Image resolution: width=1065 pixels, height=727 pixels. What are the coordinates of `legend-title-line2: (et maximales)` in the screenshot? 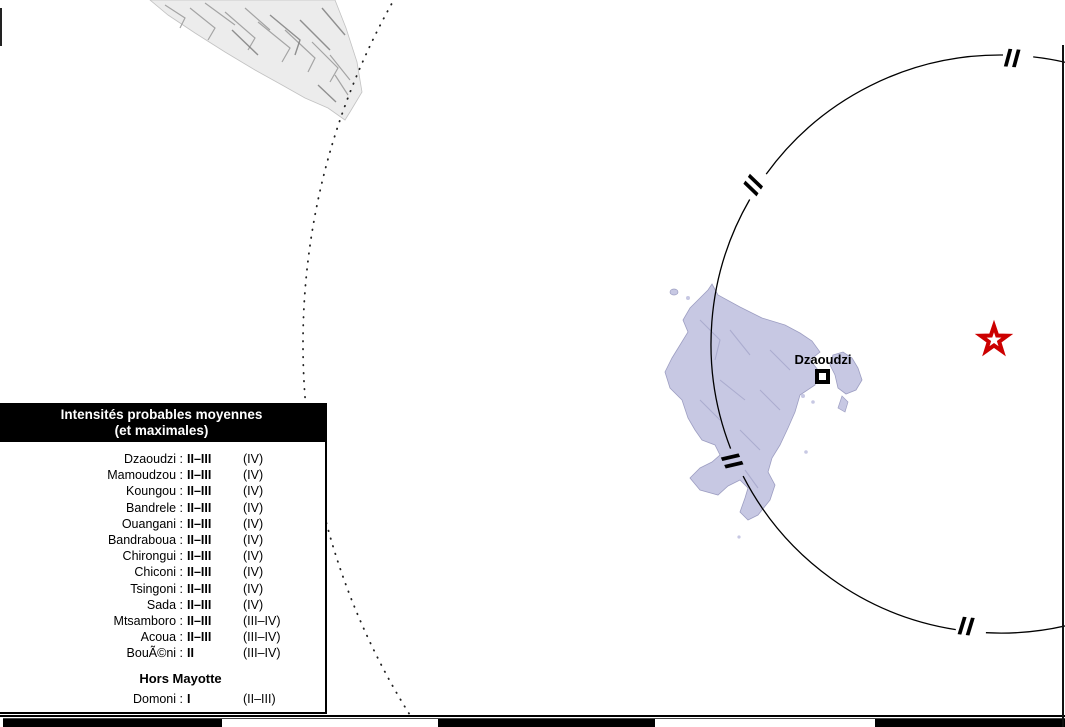 It's located at (161, 430).